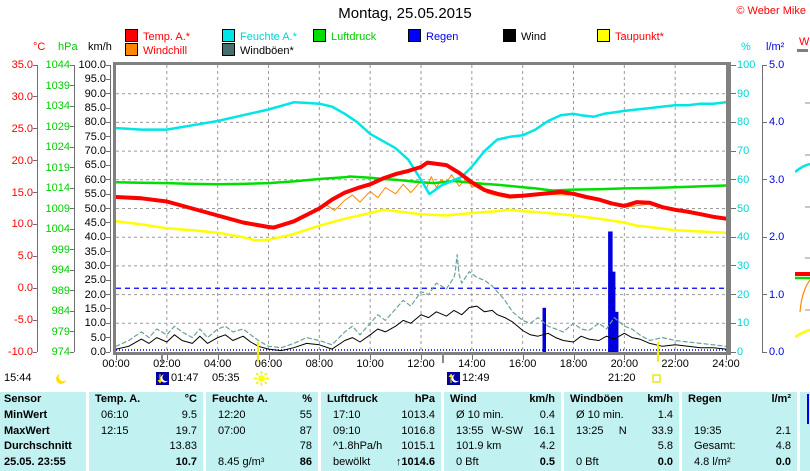 The height and width of the screenshot is (471, 810). Describe the element at coordinates (92, 65) in the screenshot. I see `axis-label-kmh: 100.0` at that location.